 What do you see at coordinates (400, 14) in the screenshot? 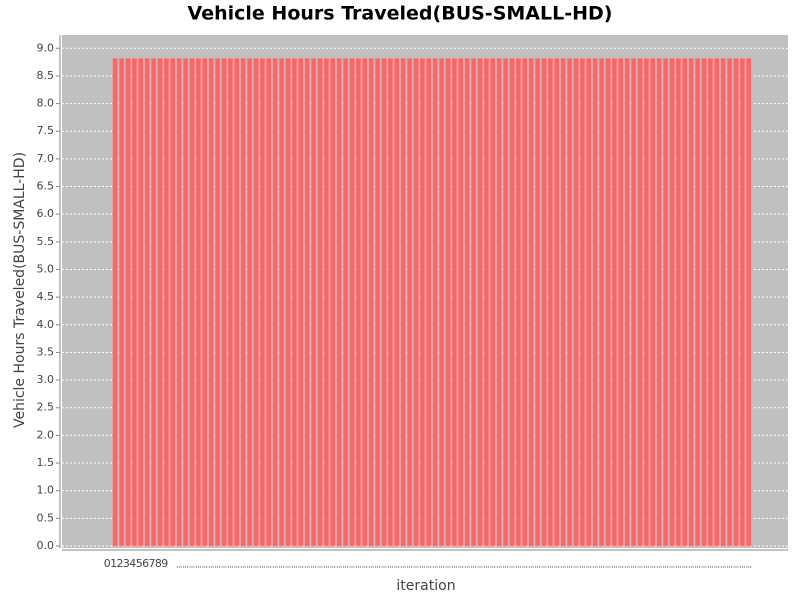
I see `chart-title: Vehicle Hours Traveled(BUS-SMALL-HD)` at bounding box center [400, 14].